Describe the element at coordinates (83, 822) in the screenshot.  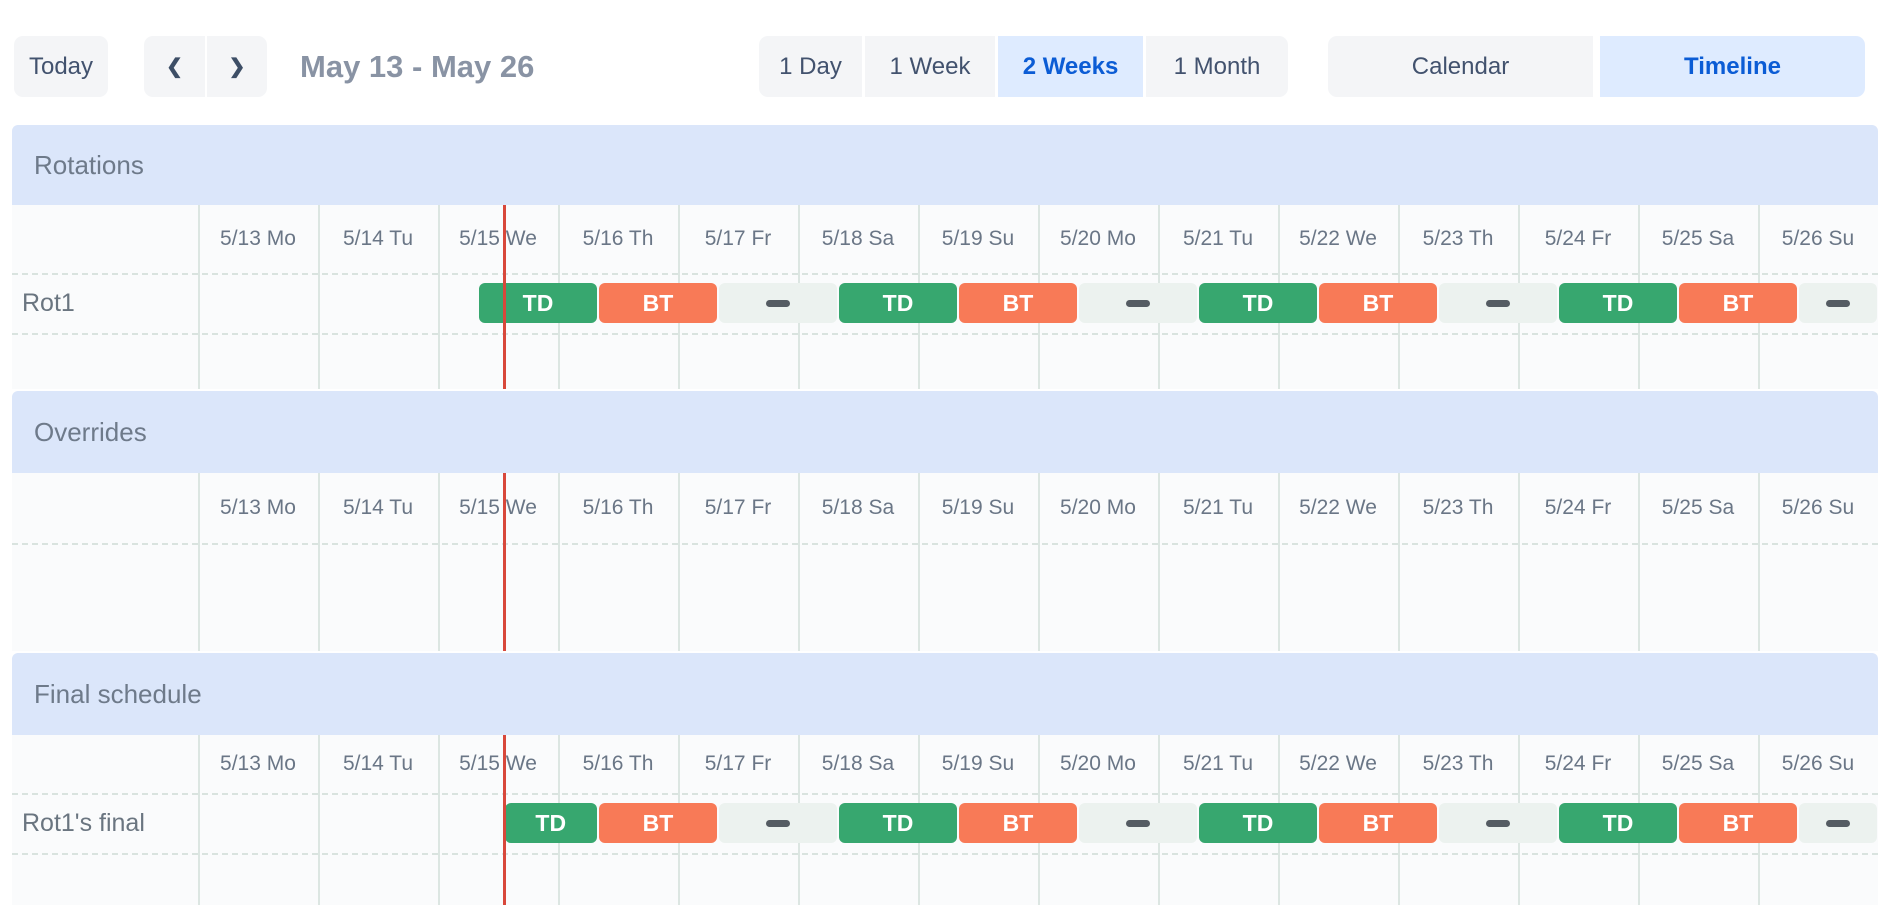
I see `final-row-label: Rot1's final` at that location.